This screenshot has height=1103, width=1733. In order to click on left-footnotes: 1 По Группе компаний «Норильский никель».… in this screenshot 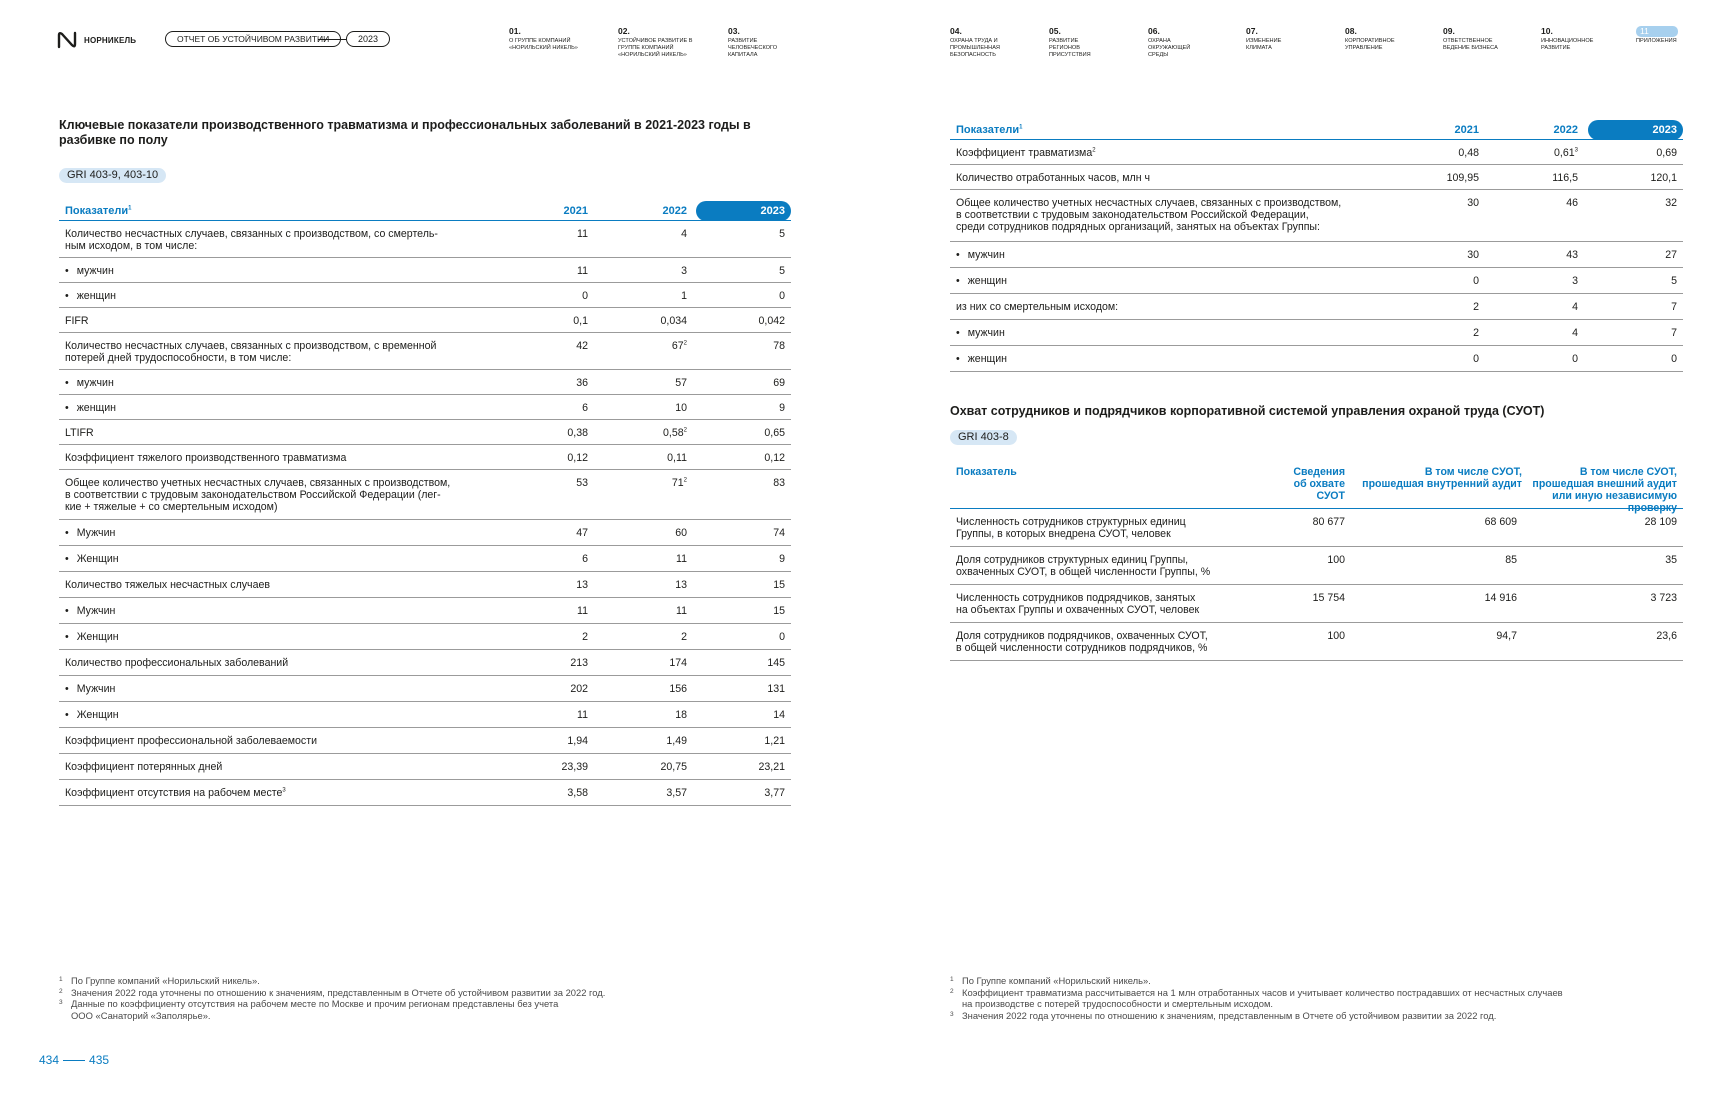, I will do `click(419, 998)`.